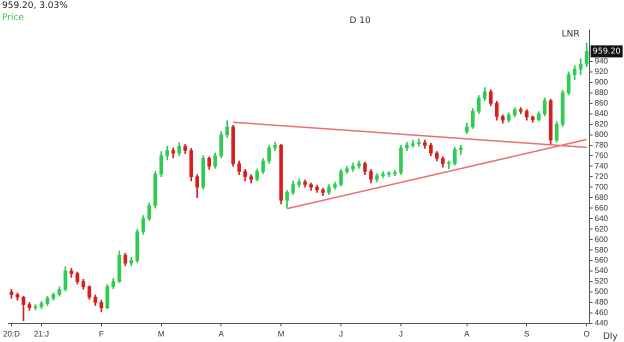  What do you see at coordinates (13, 18) in the screenshot?
I see `chart-subtitle: Price` at bounding box center [13, 18].